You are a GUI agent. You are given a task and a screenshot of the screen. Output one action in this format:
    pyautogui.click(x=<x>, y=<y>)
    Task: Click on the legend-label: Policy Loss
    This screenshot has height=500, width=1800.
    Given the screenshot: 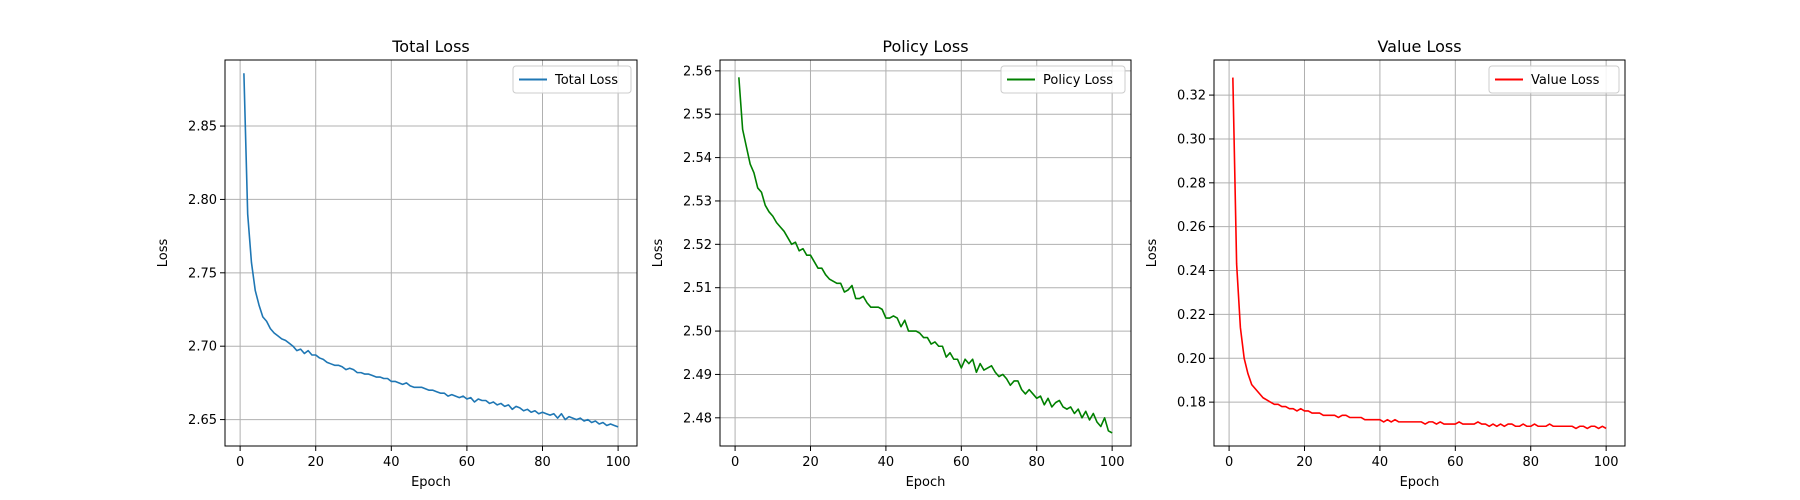 What is the action you would take?
    pyautogui.click(x=1078, y=80)
    